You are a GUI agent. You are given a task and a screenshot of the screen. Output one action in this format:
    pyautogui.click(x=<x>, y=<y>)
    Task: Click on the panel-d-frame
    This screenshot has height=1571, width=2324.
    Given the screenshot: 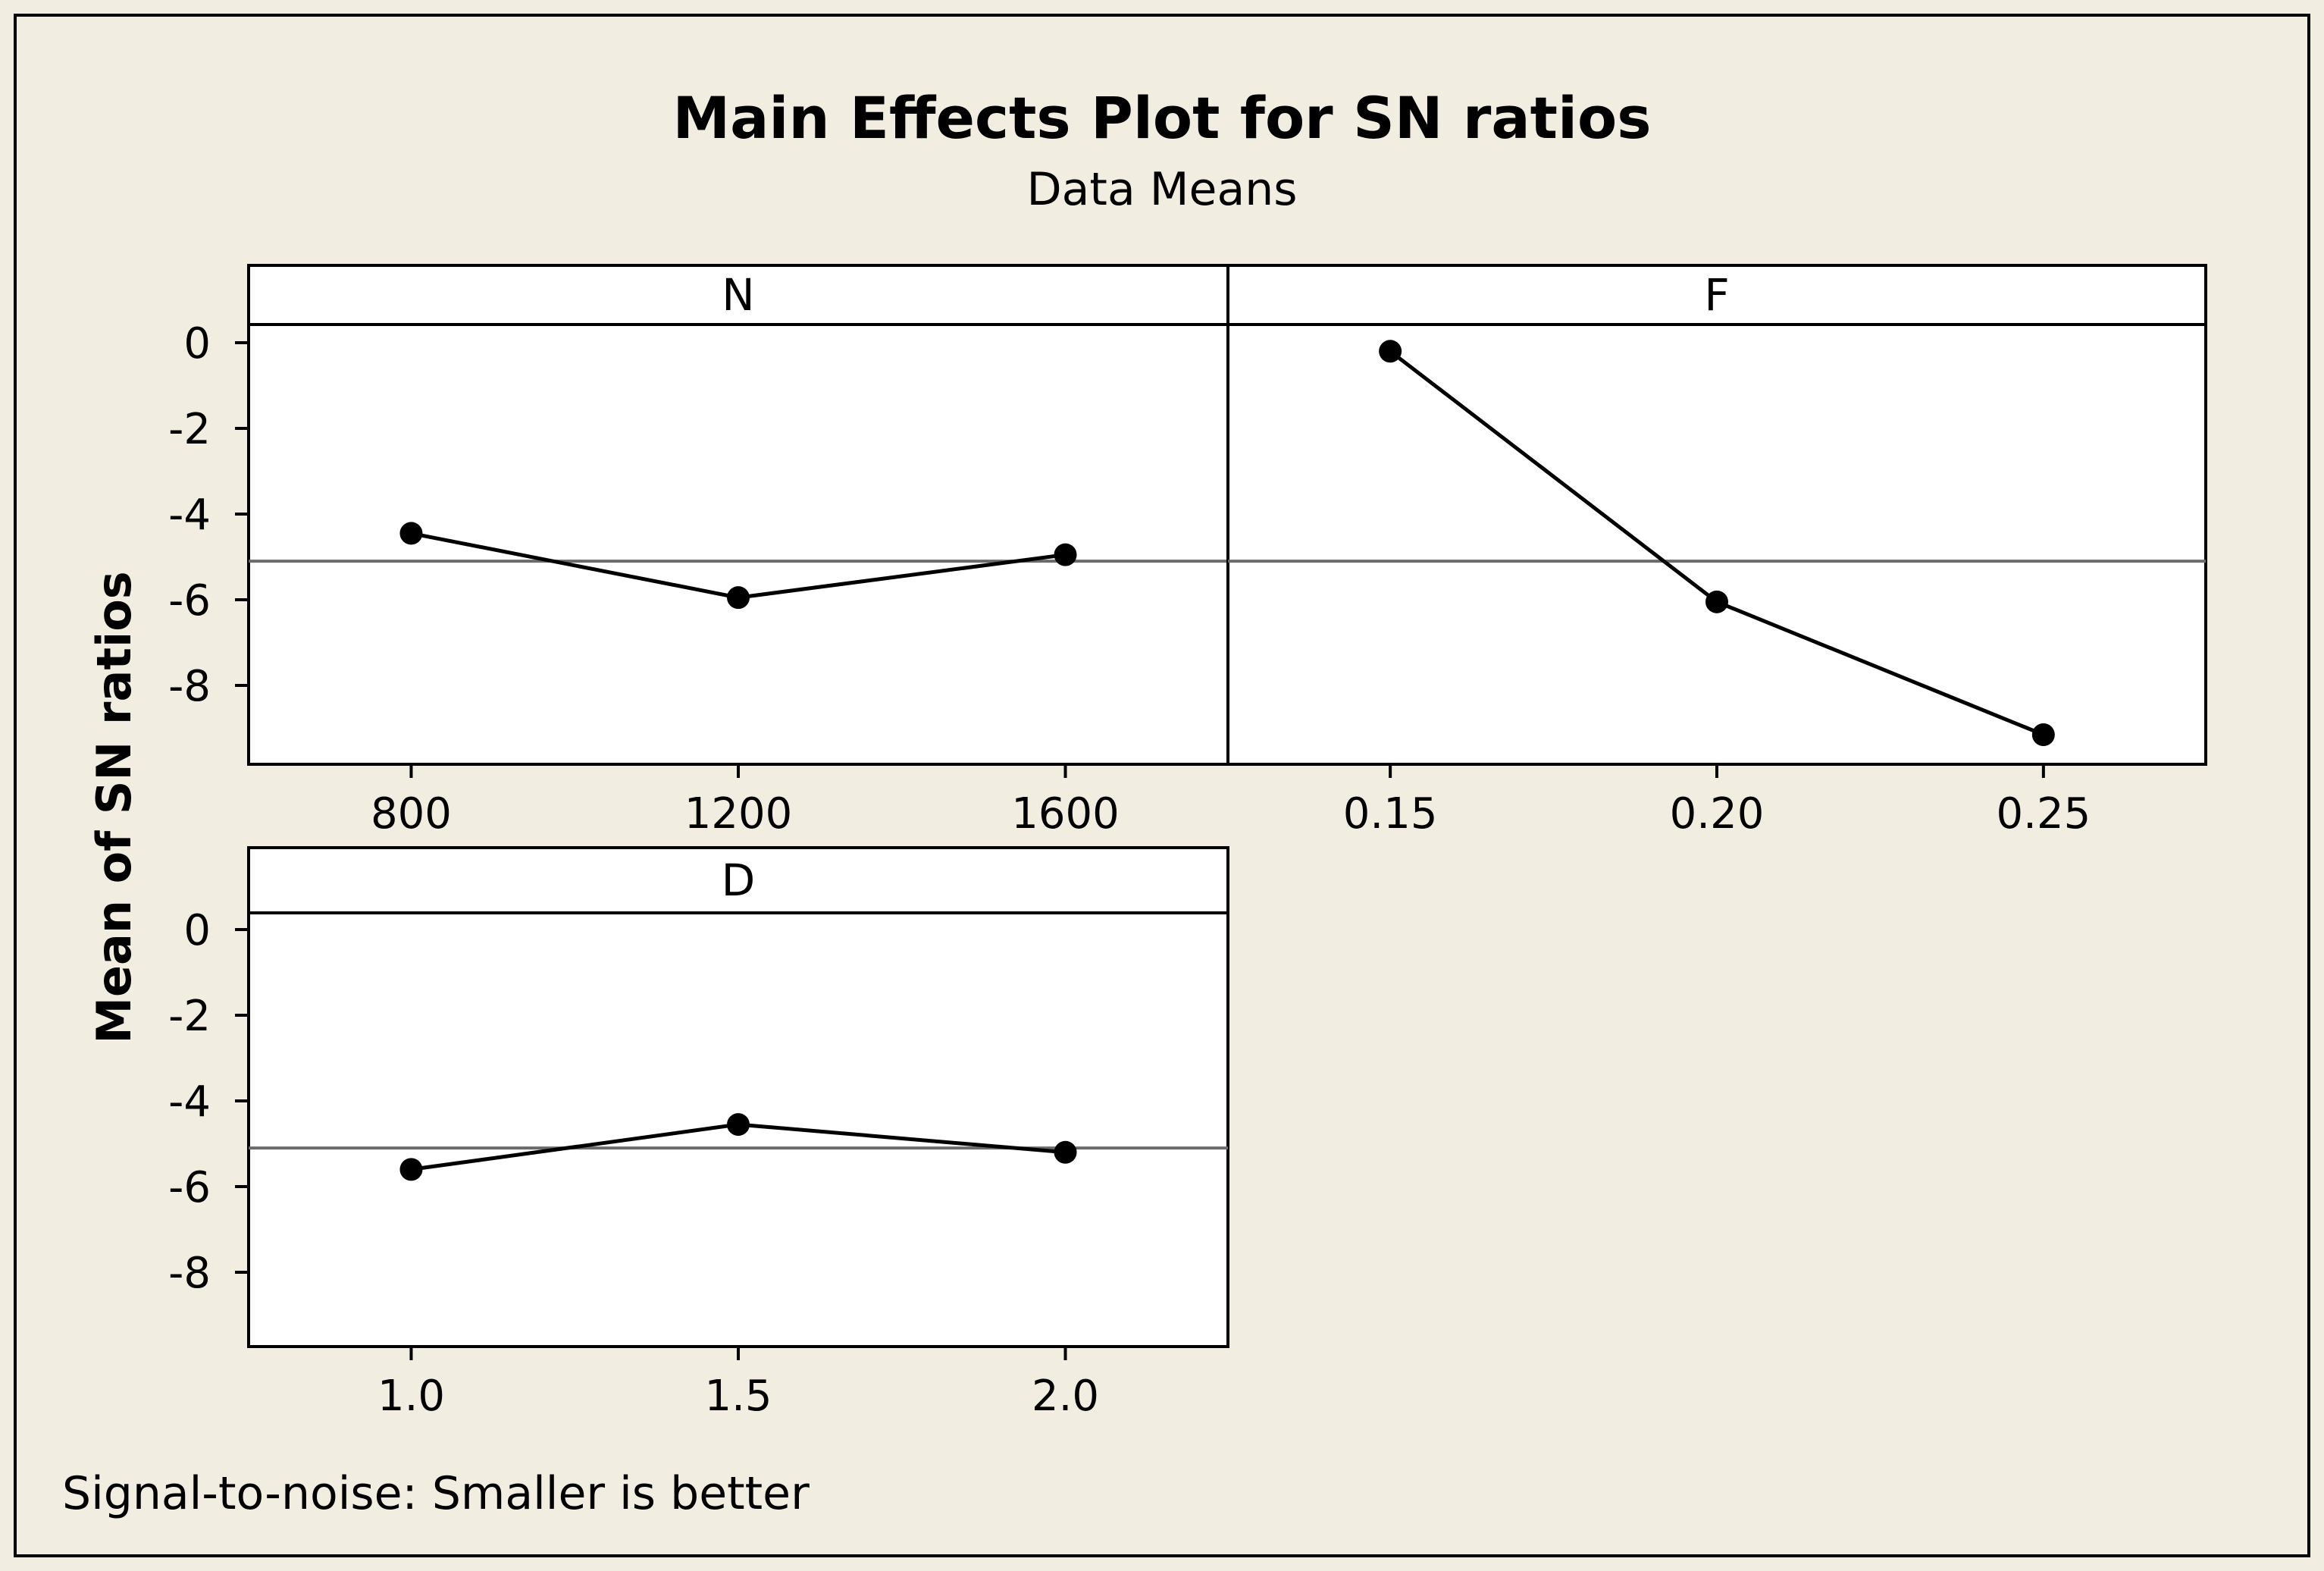 What is the action you would take?
    pyautogui.click(x=738, y=1097)
    